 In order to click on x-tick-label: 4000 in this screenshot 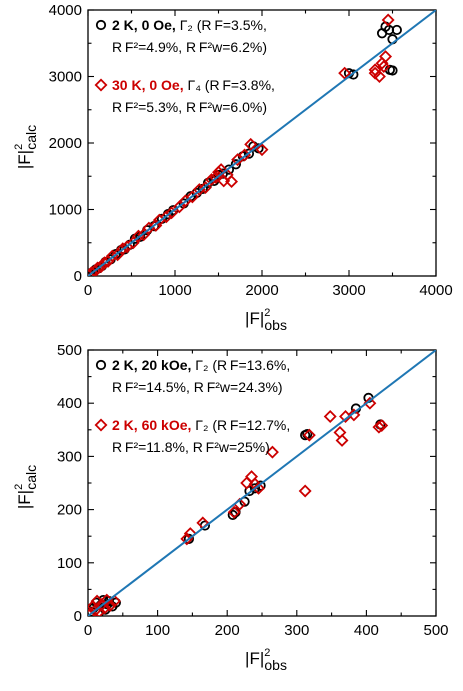, I will do `click(435, 290)`.